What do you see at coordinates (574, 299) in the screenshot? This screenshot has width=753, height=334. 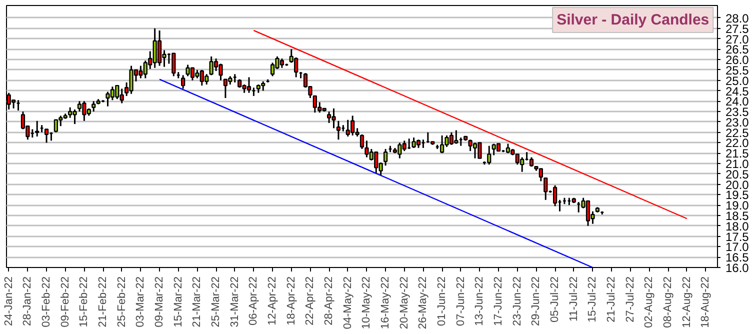 I see `x-tick-label: 11-Jul-22` at bounding box center [574, 299].